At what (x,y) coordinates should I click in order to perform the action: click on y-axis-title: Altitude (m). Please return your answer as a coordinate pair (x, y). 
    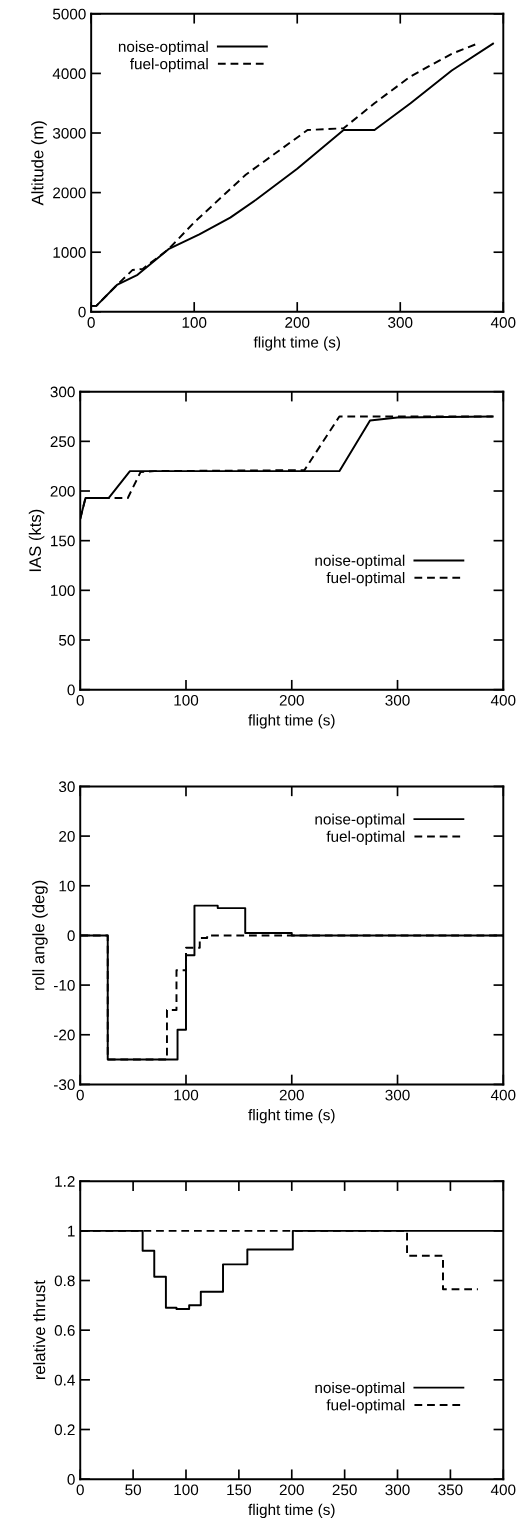
    Looking at the image, I should click on (39, 163).